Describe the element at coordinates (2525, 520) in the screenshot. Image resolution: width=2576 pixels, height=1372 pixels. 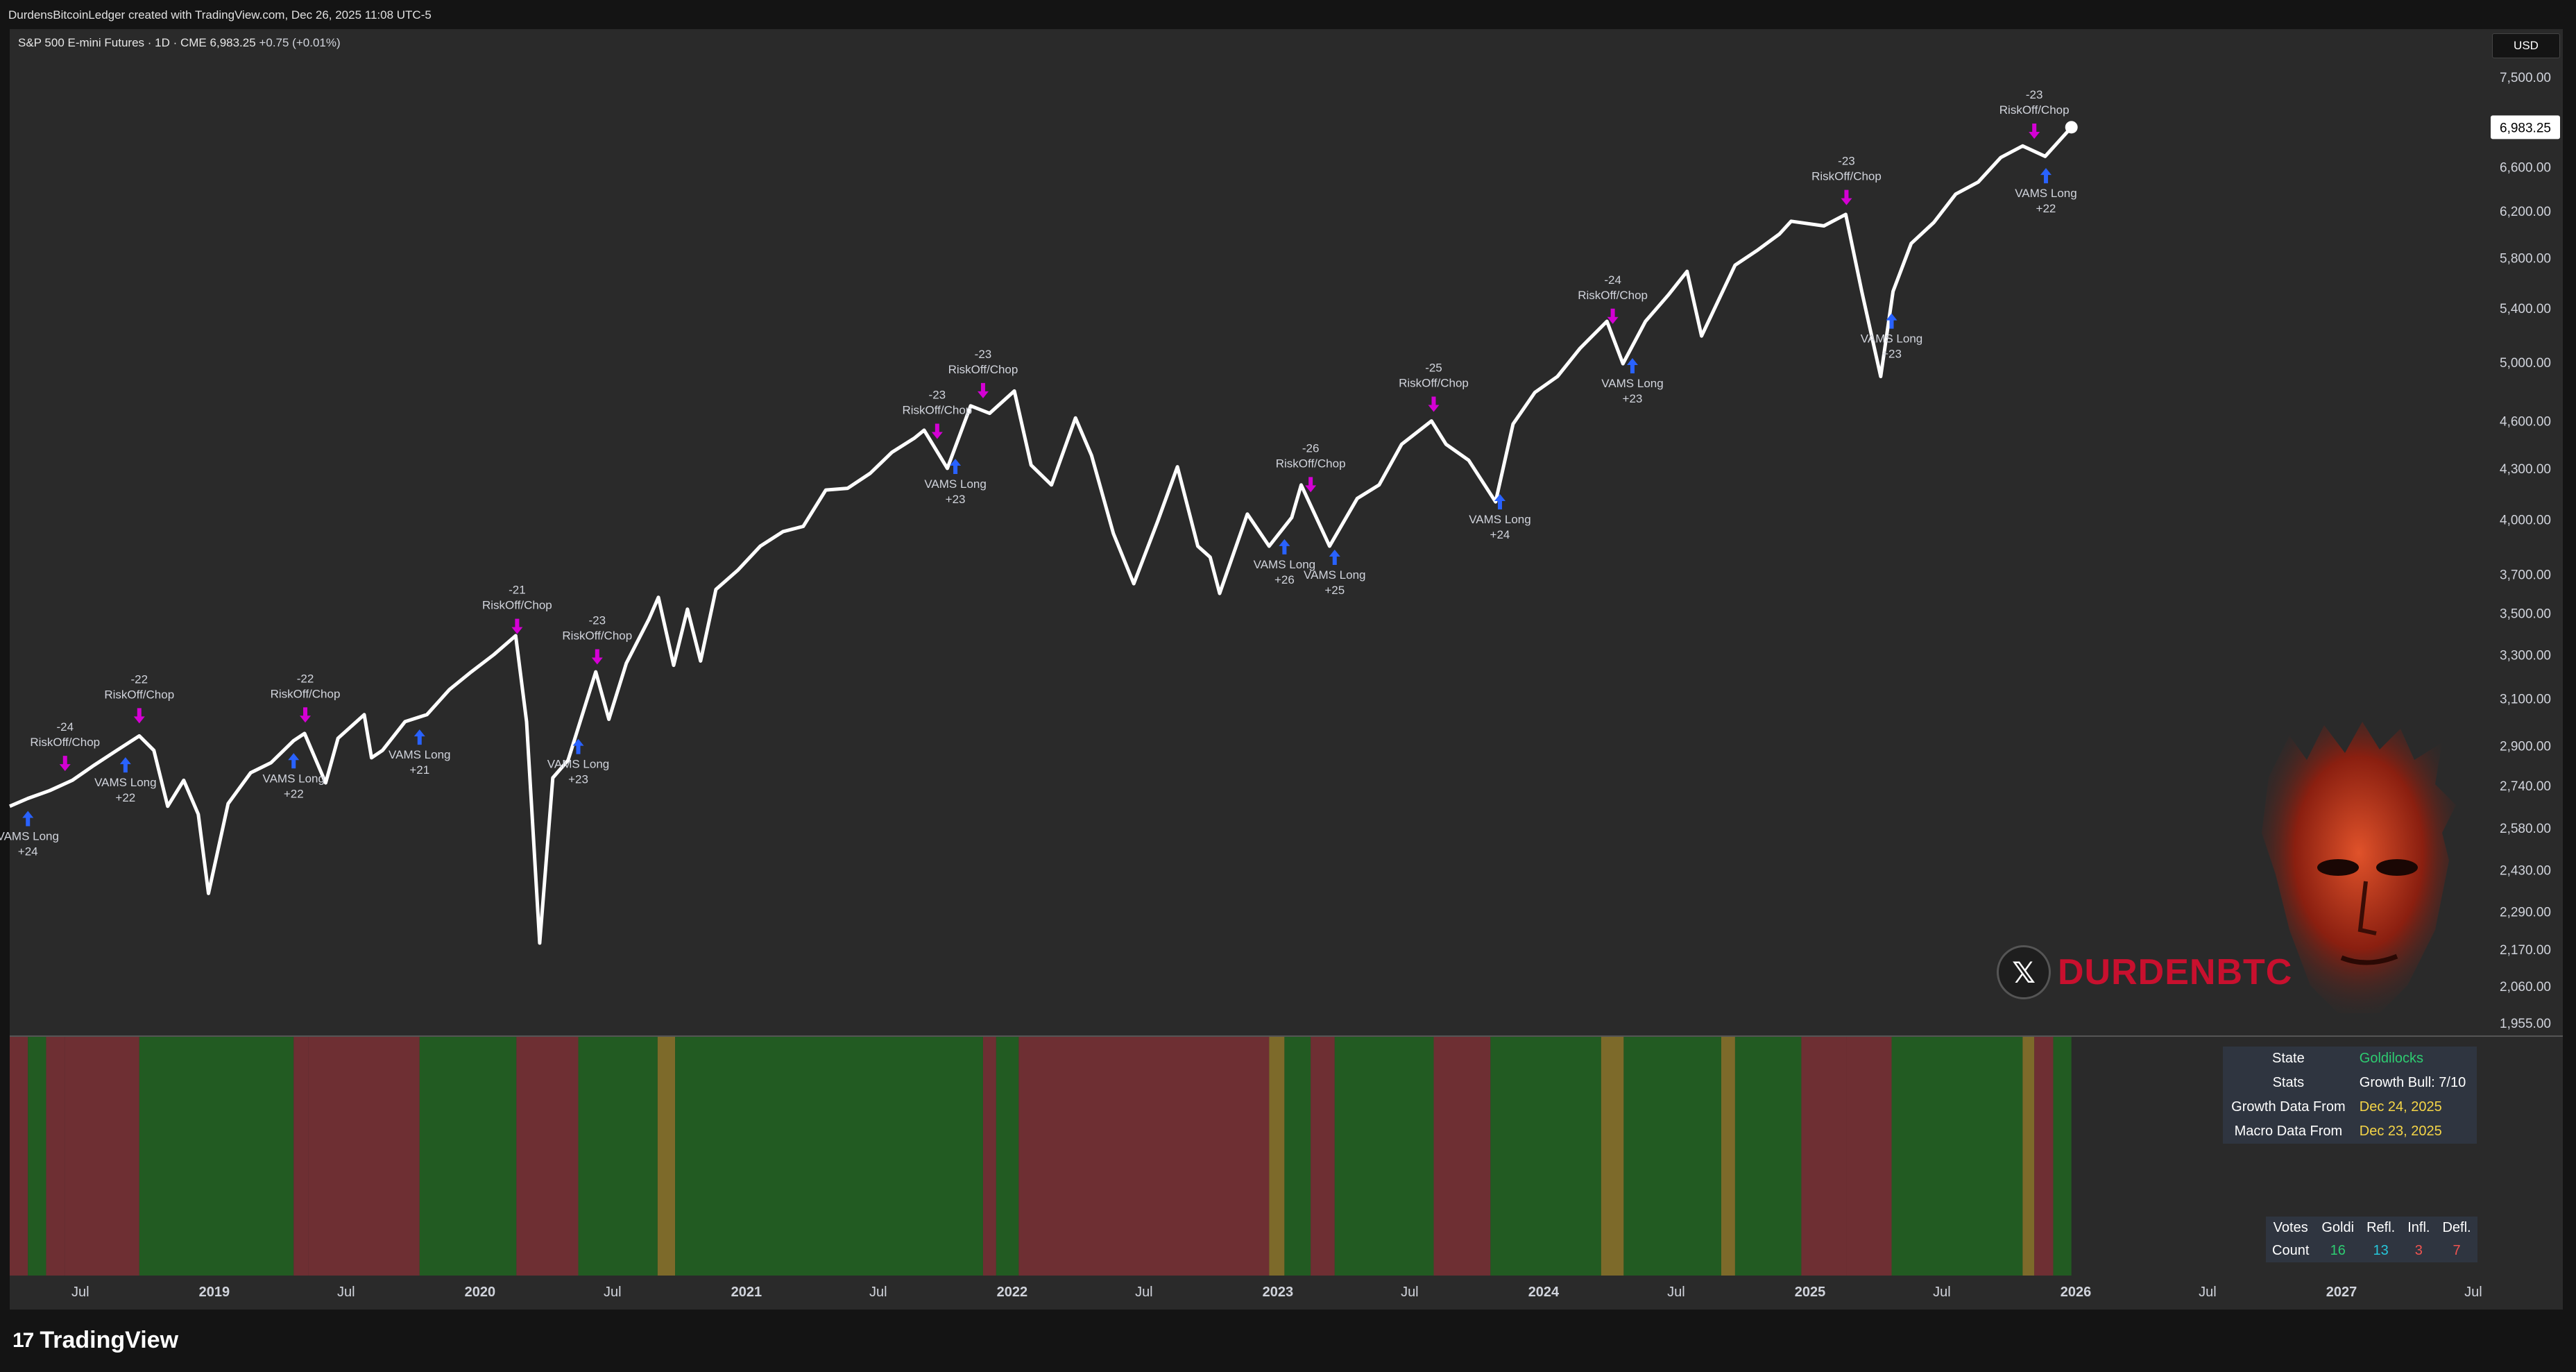
I see `y-tick-label: 4,000.00` at that location.